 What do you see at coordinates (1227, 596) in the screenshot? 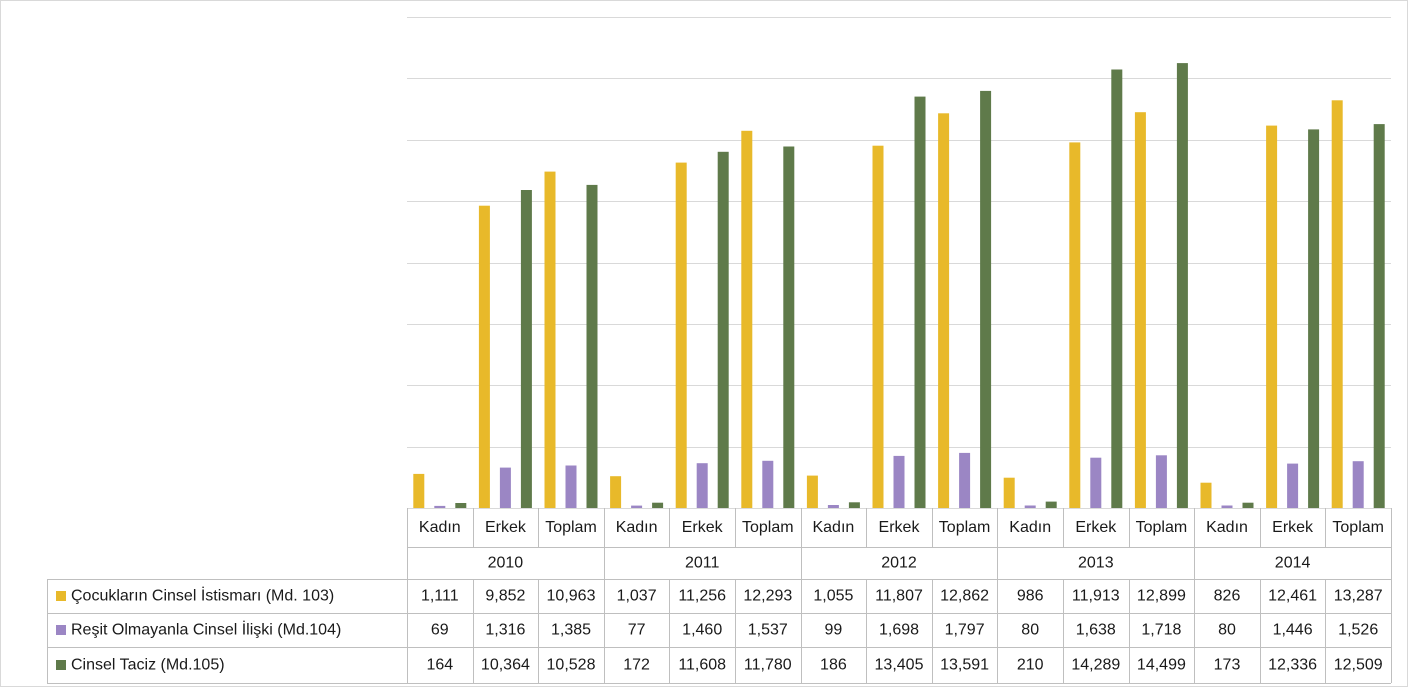
I see `data-label: 826` at bounding box center [1227, 596].